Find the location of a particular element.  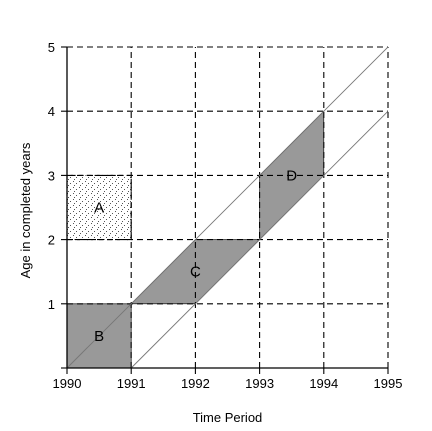

x-tick-label-1994: 1994 is located at coordinates (323, 383).